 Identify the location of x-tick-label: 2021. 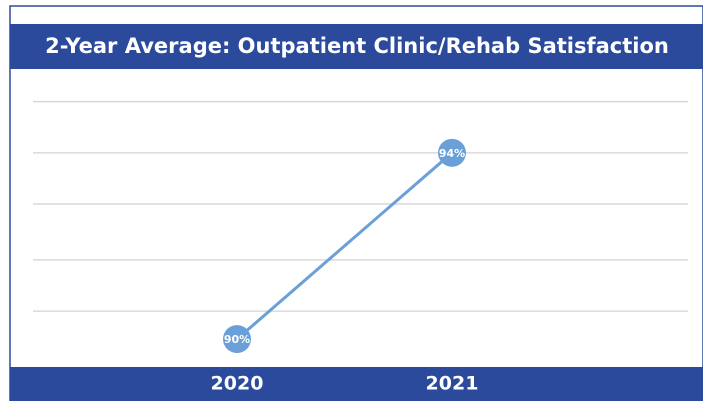
(452, 384).